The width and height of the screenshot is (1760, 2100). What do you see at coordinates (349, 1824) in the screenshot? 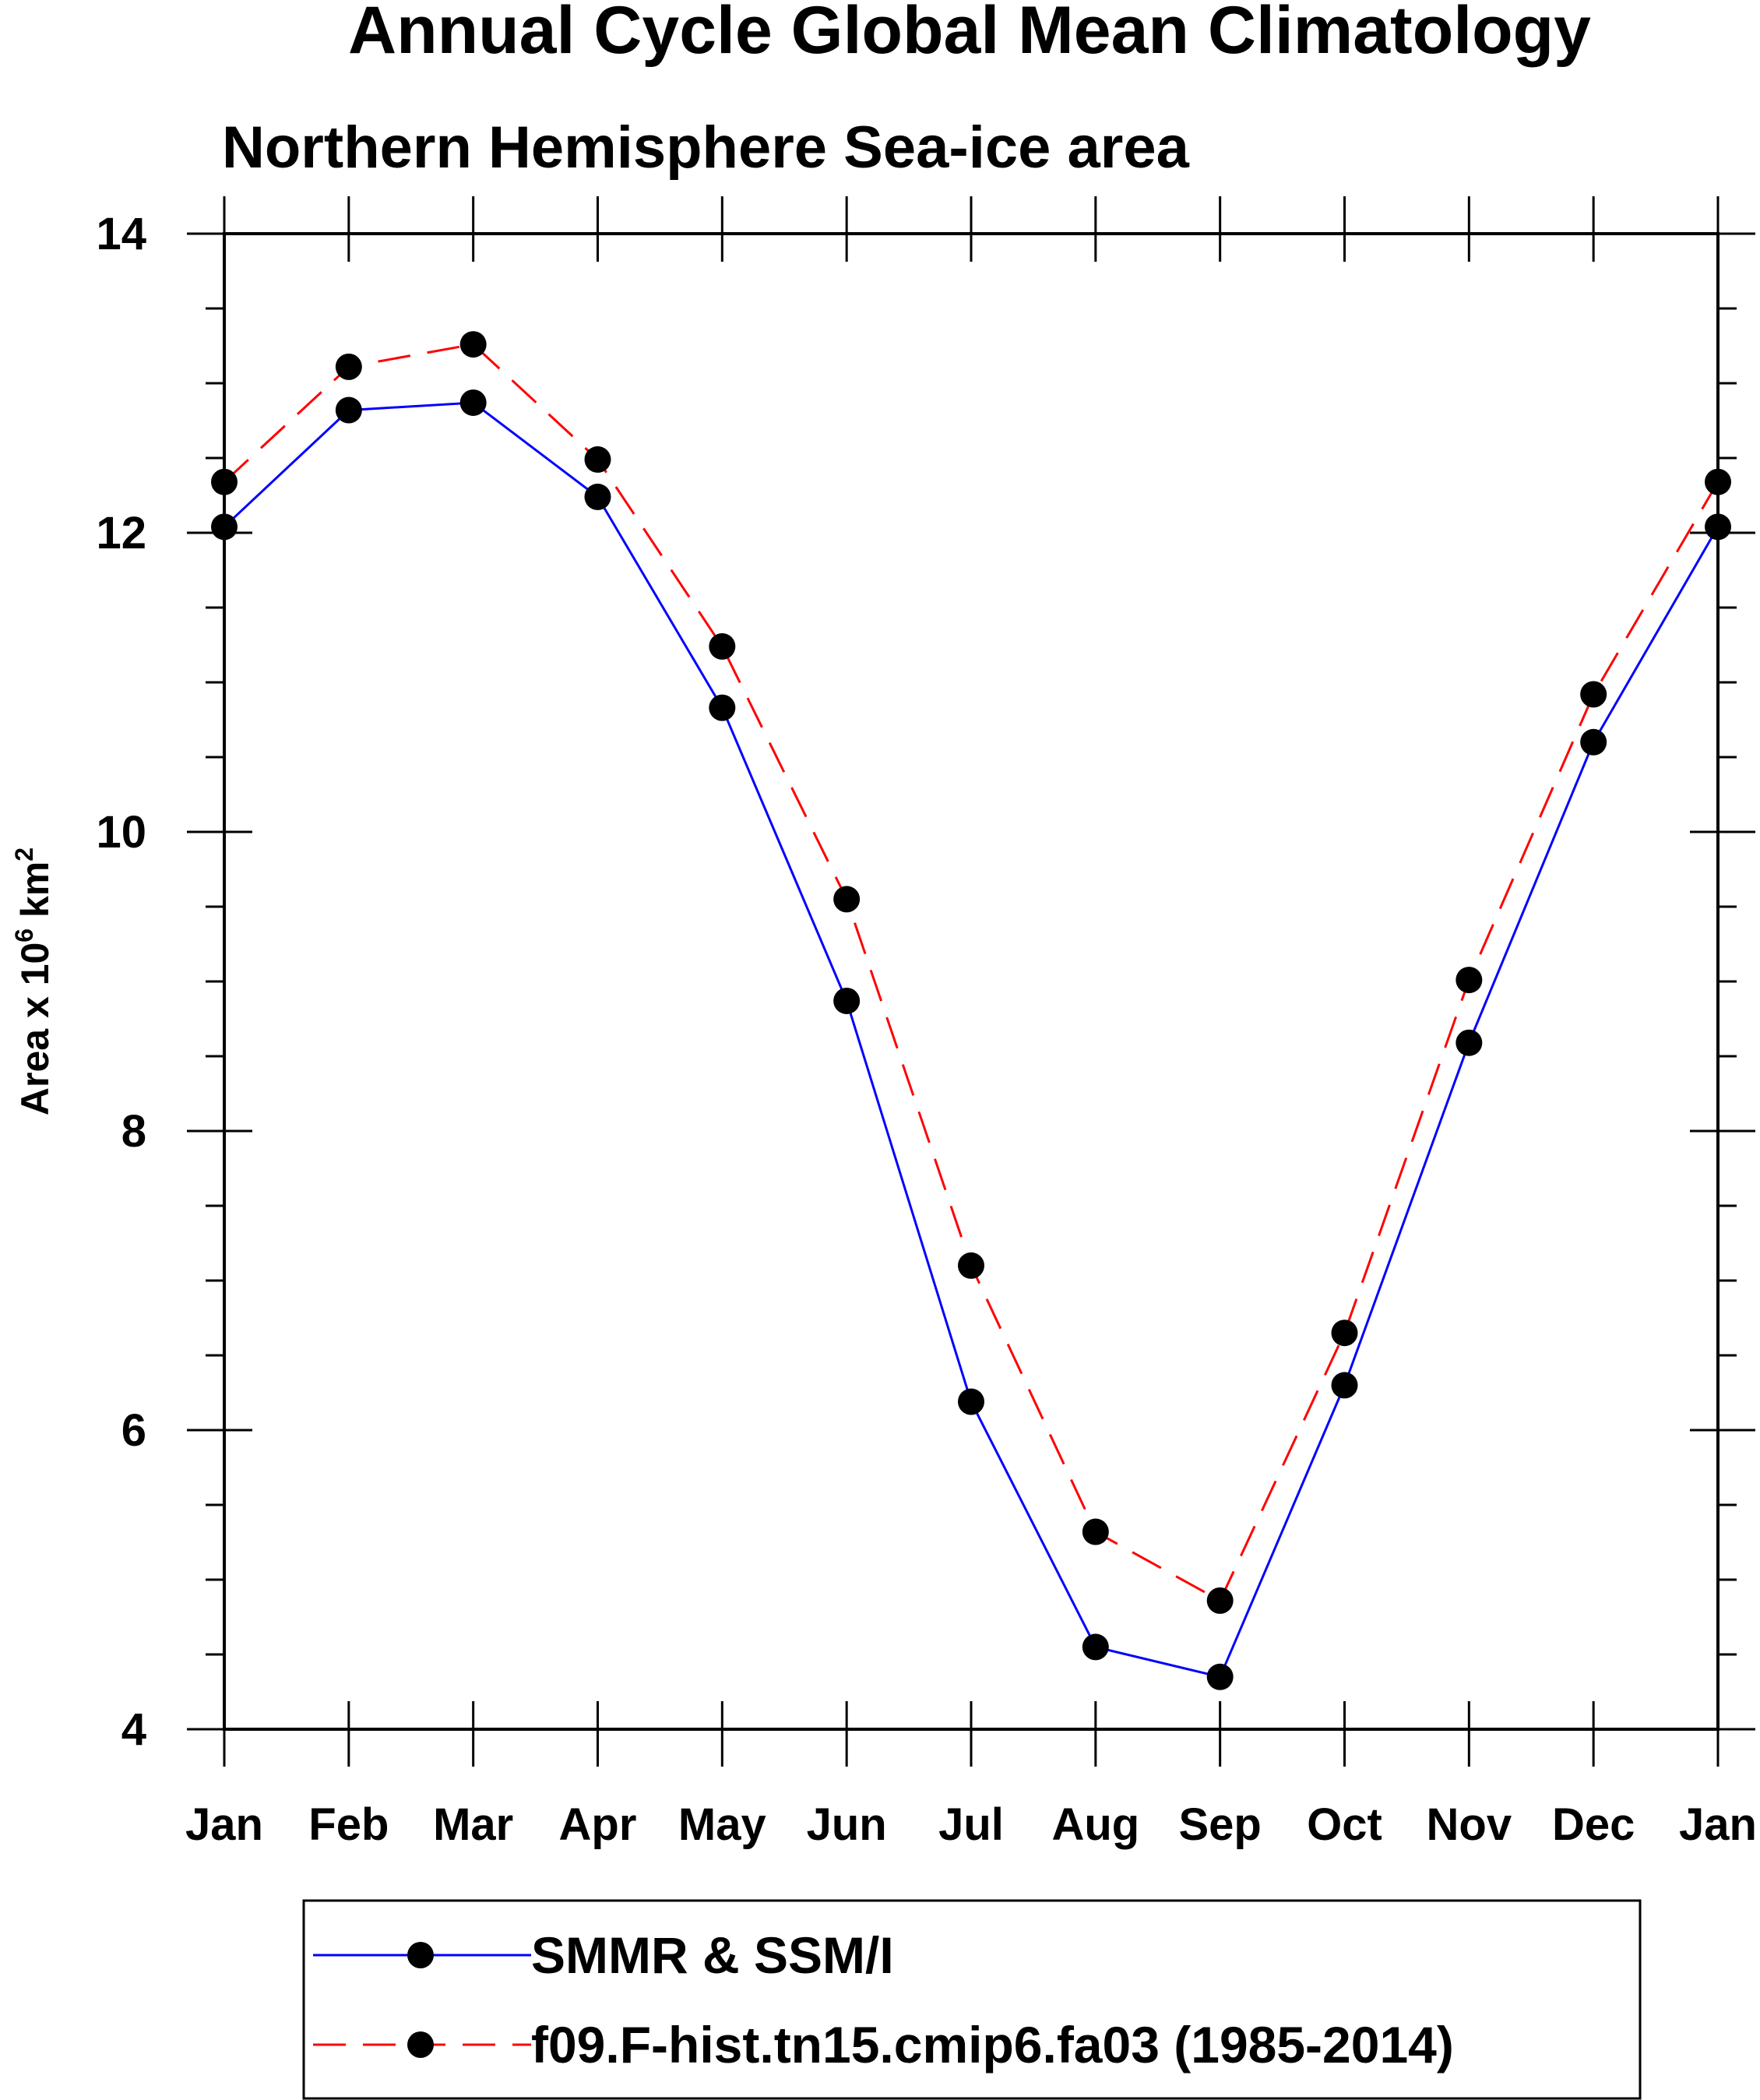
I see `x-tick-label: Feb` at bounding box center [349, 1824].